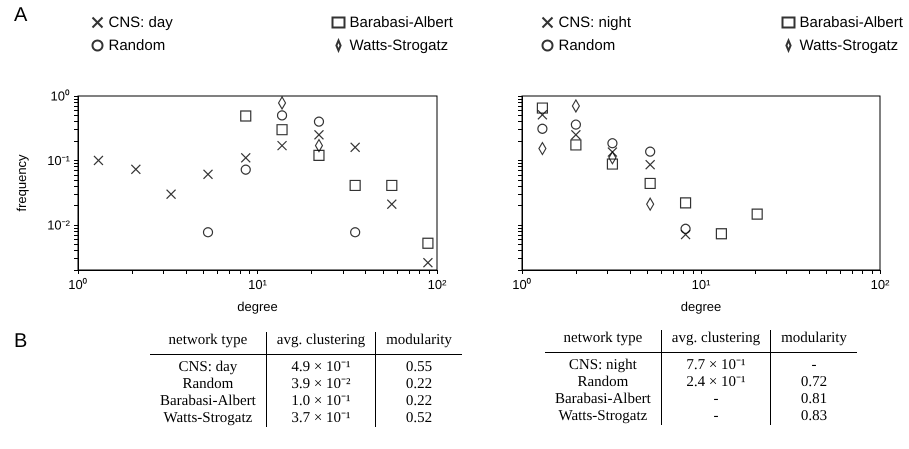 This screenshot has height=449, width=909. Describe the element at coordinates (814, 416) in the screenshot. I see `text: 0.83` at that location.